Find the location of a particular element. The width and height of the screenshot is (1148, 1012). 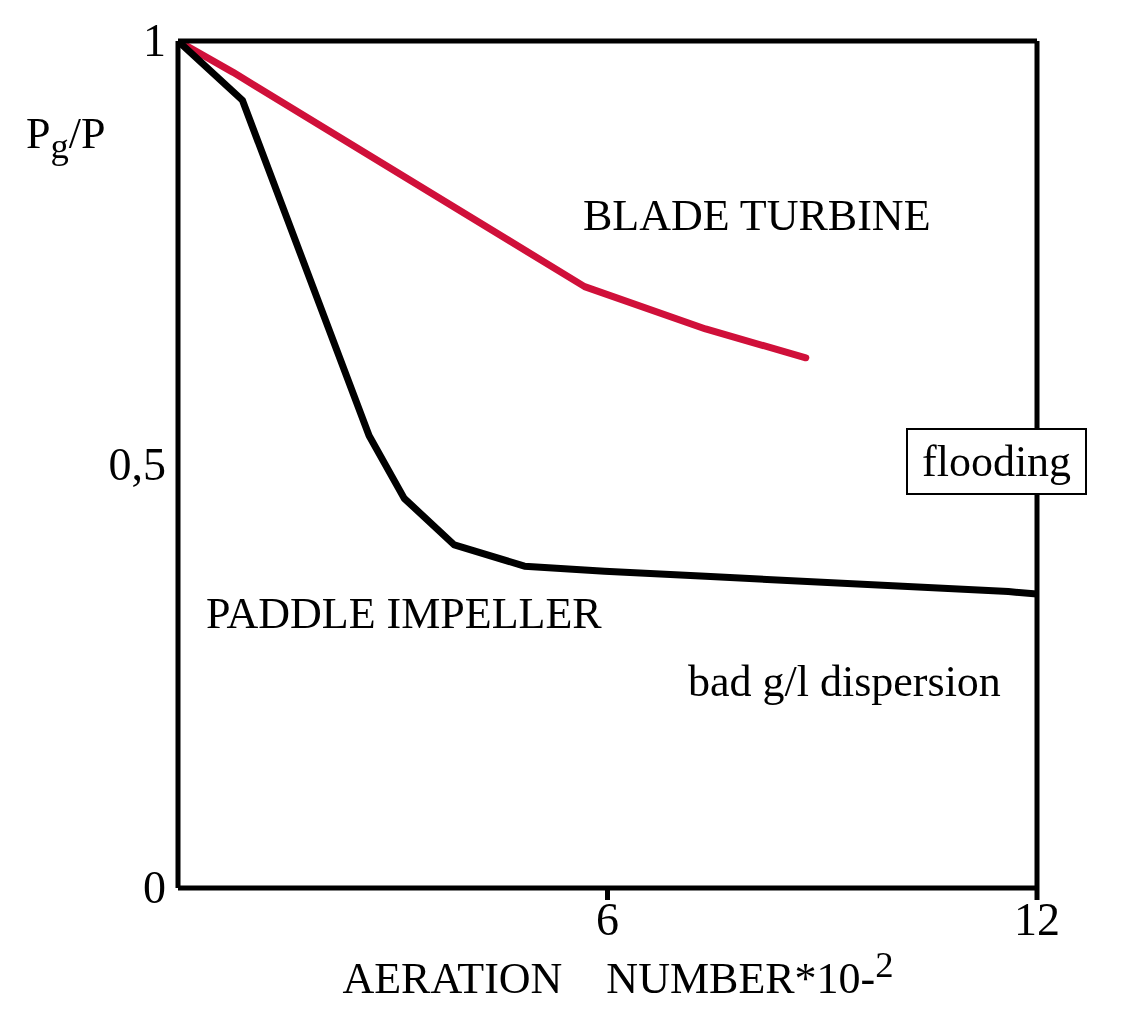

annotation: BLADE TURBINE is located at coordinates (757, 215).